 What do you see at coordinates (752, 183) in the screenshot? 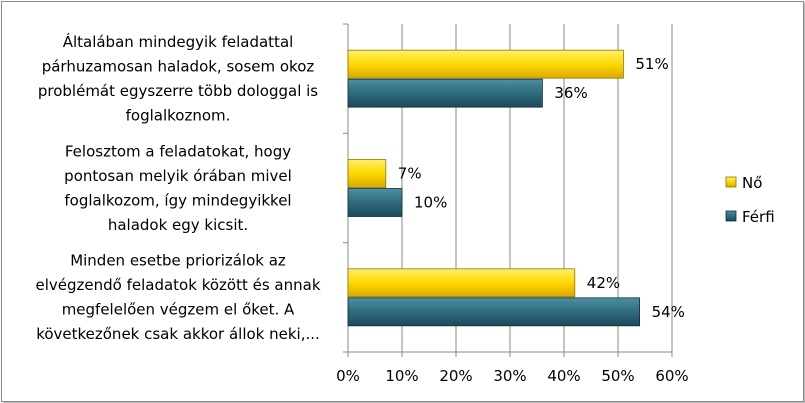
I see `legend-label: Nő` at bounding box center [752, 183].